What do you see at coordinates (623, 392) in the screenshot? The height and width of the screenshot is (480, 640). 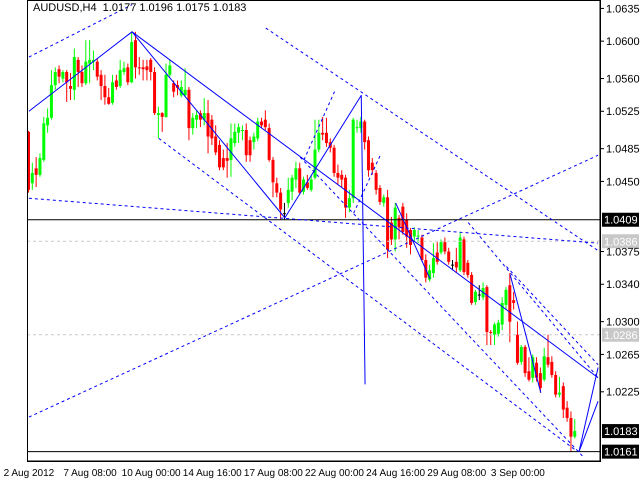 I see `y-tick-label: 1.0225` at bounding box center [623, 392].